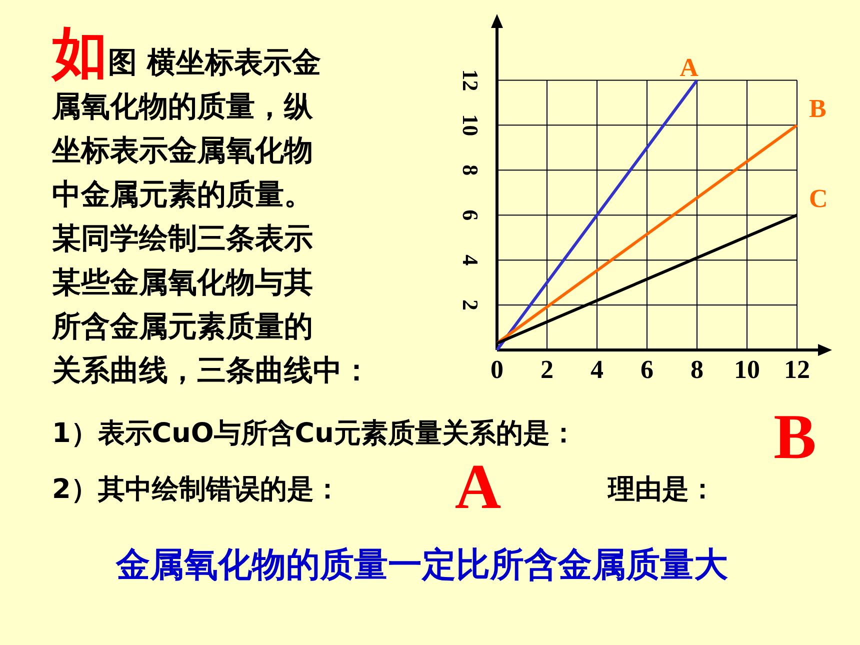 The height and width of the screenshot is (645, 860). Describe the element at coordinates (470, 305) in the screenshot. I see `y-tick-label: 2` at that location.